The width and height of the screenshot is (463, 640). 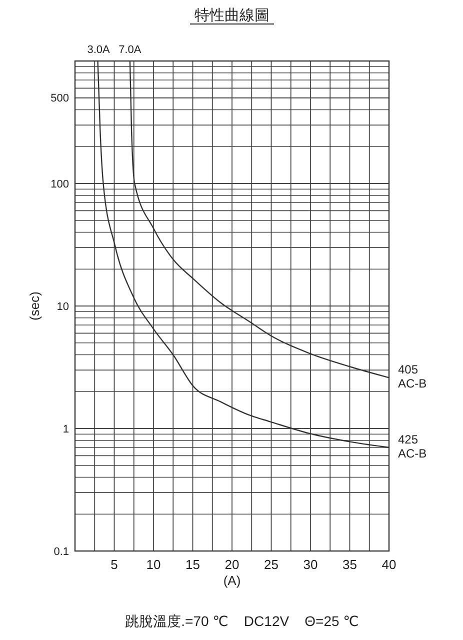 I want to click on y-tick-label: 10, so click(x=62, y=306).